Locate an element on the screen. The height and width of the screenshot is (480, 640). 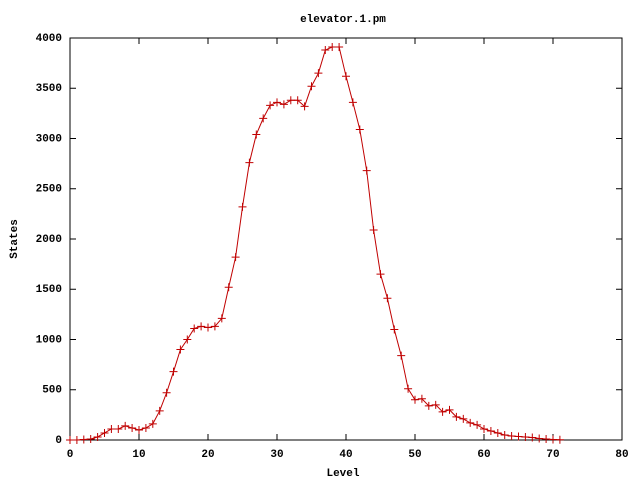
x-tick-label: 70 is located at coordinates (552, 455).